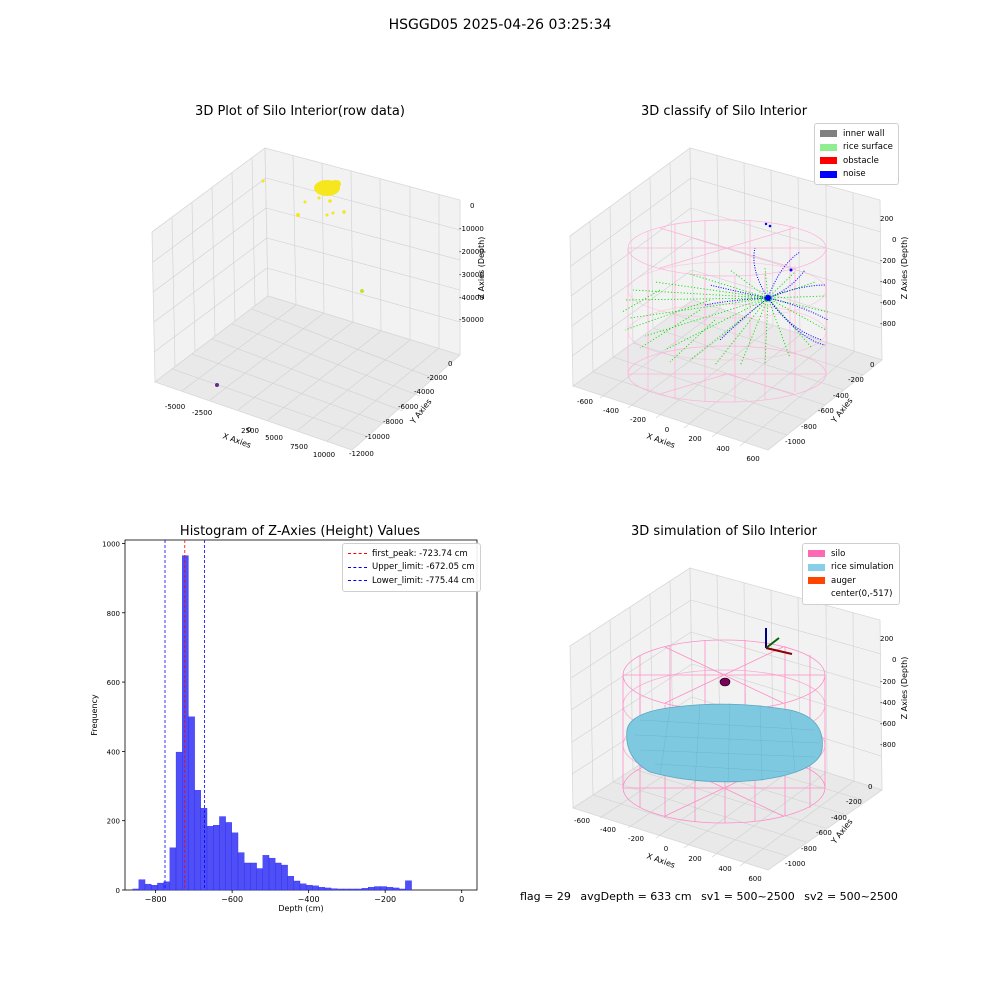 The width and height of the screenshot is (1000, 1000). I want to click on p1-ztick: 0, so click(472, 206).